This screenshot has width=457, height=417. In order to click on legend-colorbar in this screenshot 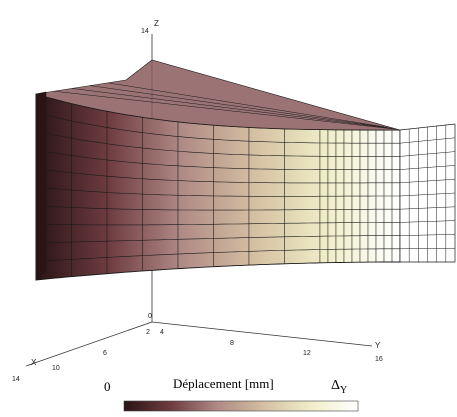, I will do `click(241, 406)`.